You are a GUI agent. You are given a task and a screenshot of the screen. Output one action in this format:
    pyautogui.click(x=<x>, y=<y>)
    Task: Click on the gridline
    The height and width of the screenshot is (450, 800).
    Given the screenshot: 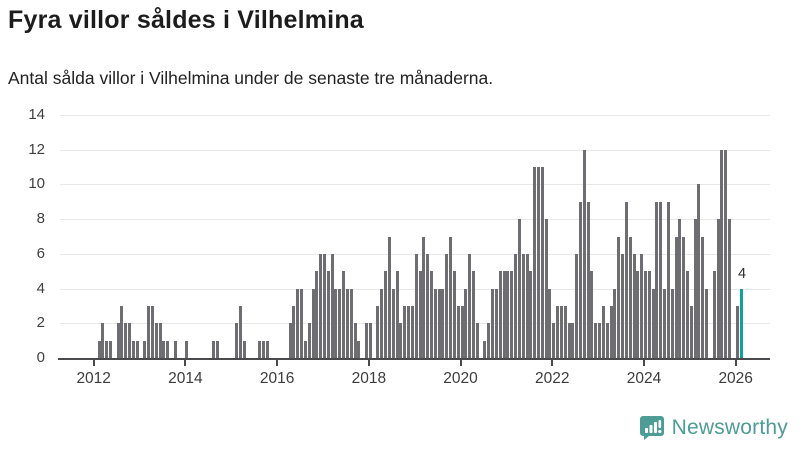 What is the action you would take?
    pyautogui.click(x=415, y=150)
    